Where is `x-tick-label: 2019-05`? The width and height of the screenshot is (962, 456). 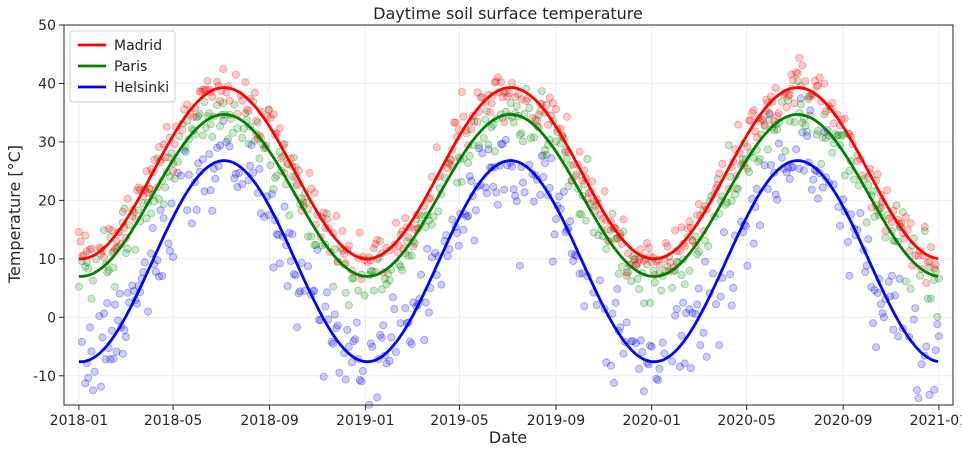
x-tick-label: 2019-05 is located at coordinates (459, 421).